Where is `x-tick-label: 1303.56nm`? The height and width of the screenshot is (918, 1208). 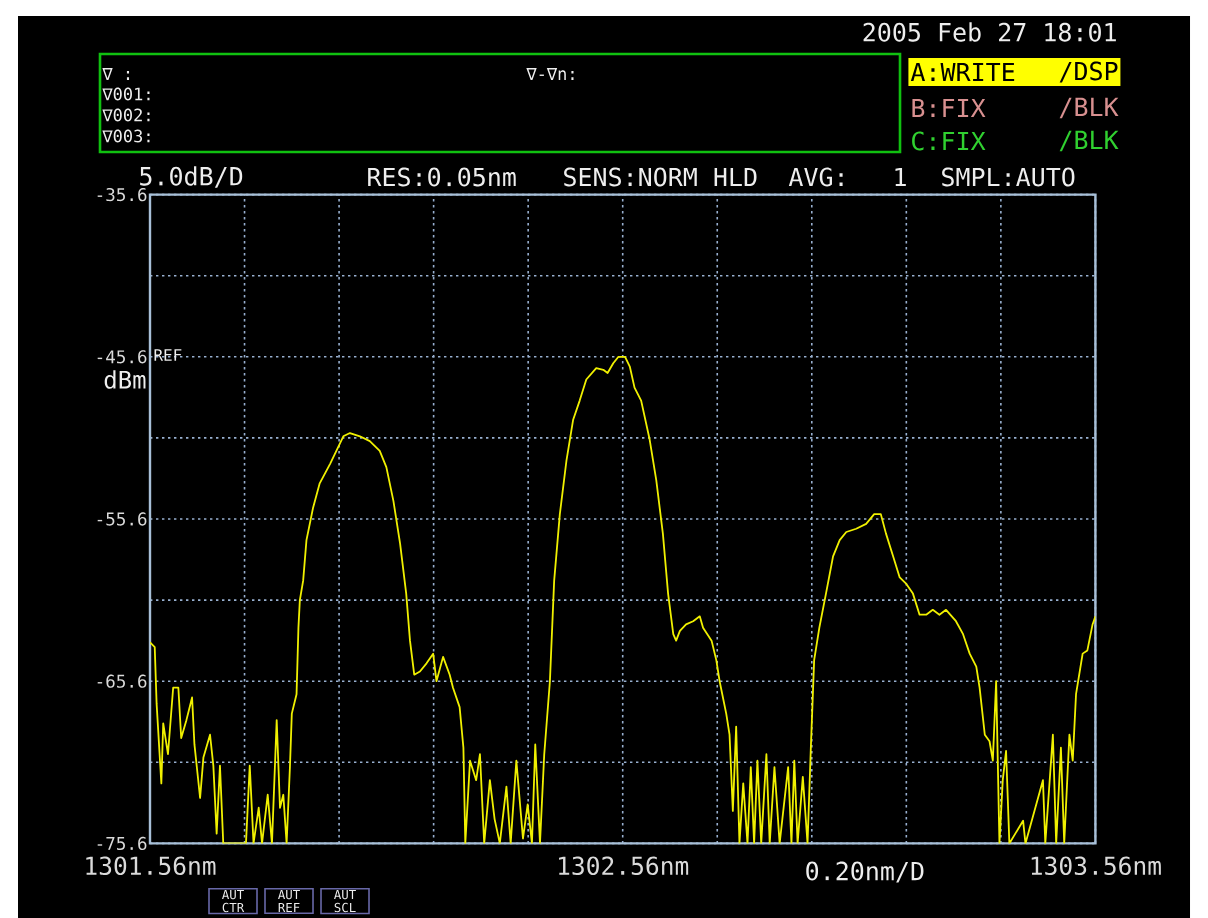
x-tick-label: 1303.56nm is located at coordinates (1096, 866).